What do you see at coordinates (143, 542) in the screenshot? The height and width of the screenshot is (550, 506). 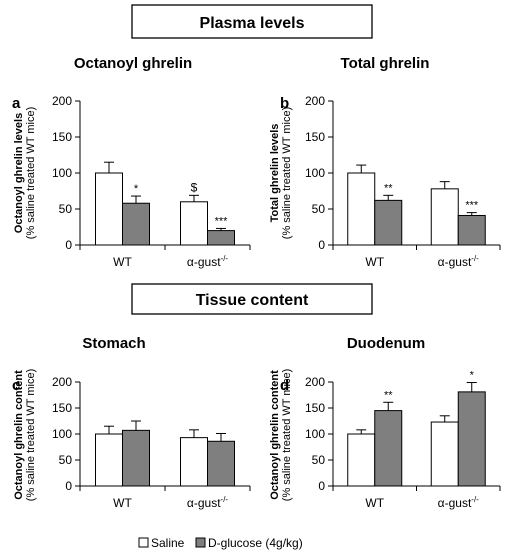 I see `legend-swatch-saline` at bounding box center [143, 542].